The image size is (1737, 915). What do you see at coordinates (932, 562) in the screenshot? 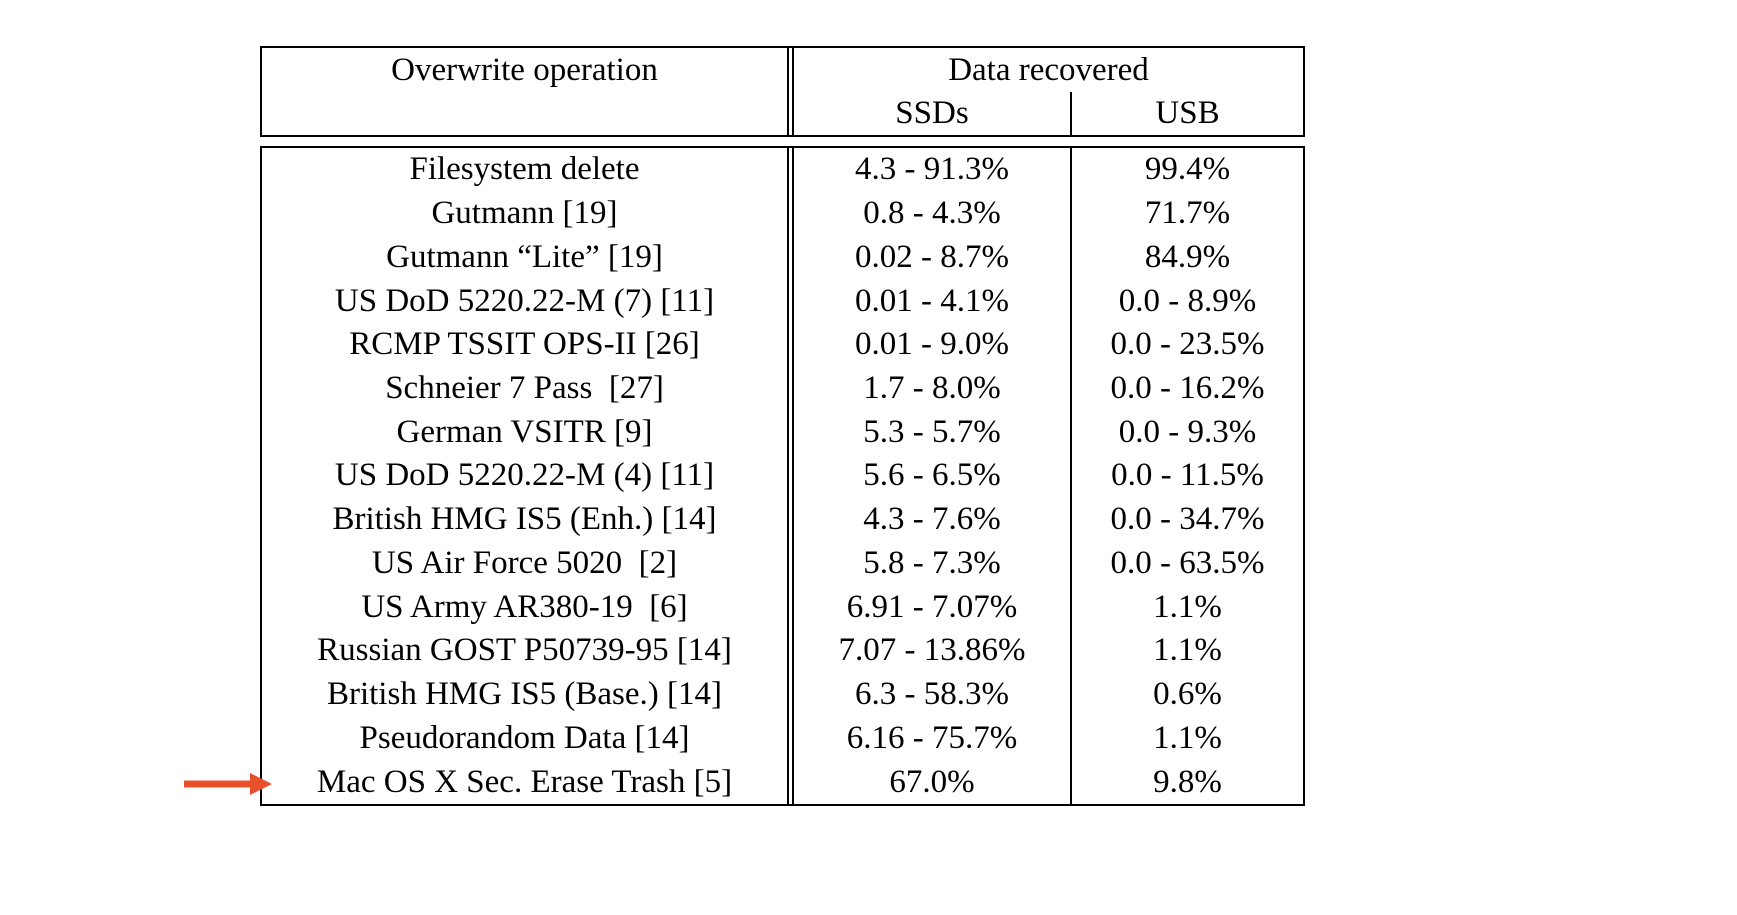
I see `cell-ssd-recovered: 5.8 - 7.3%` at bounding box center [932, 562].